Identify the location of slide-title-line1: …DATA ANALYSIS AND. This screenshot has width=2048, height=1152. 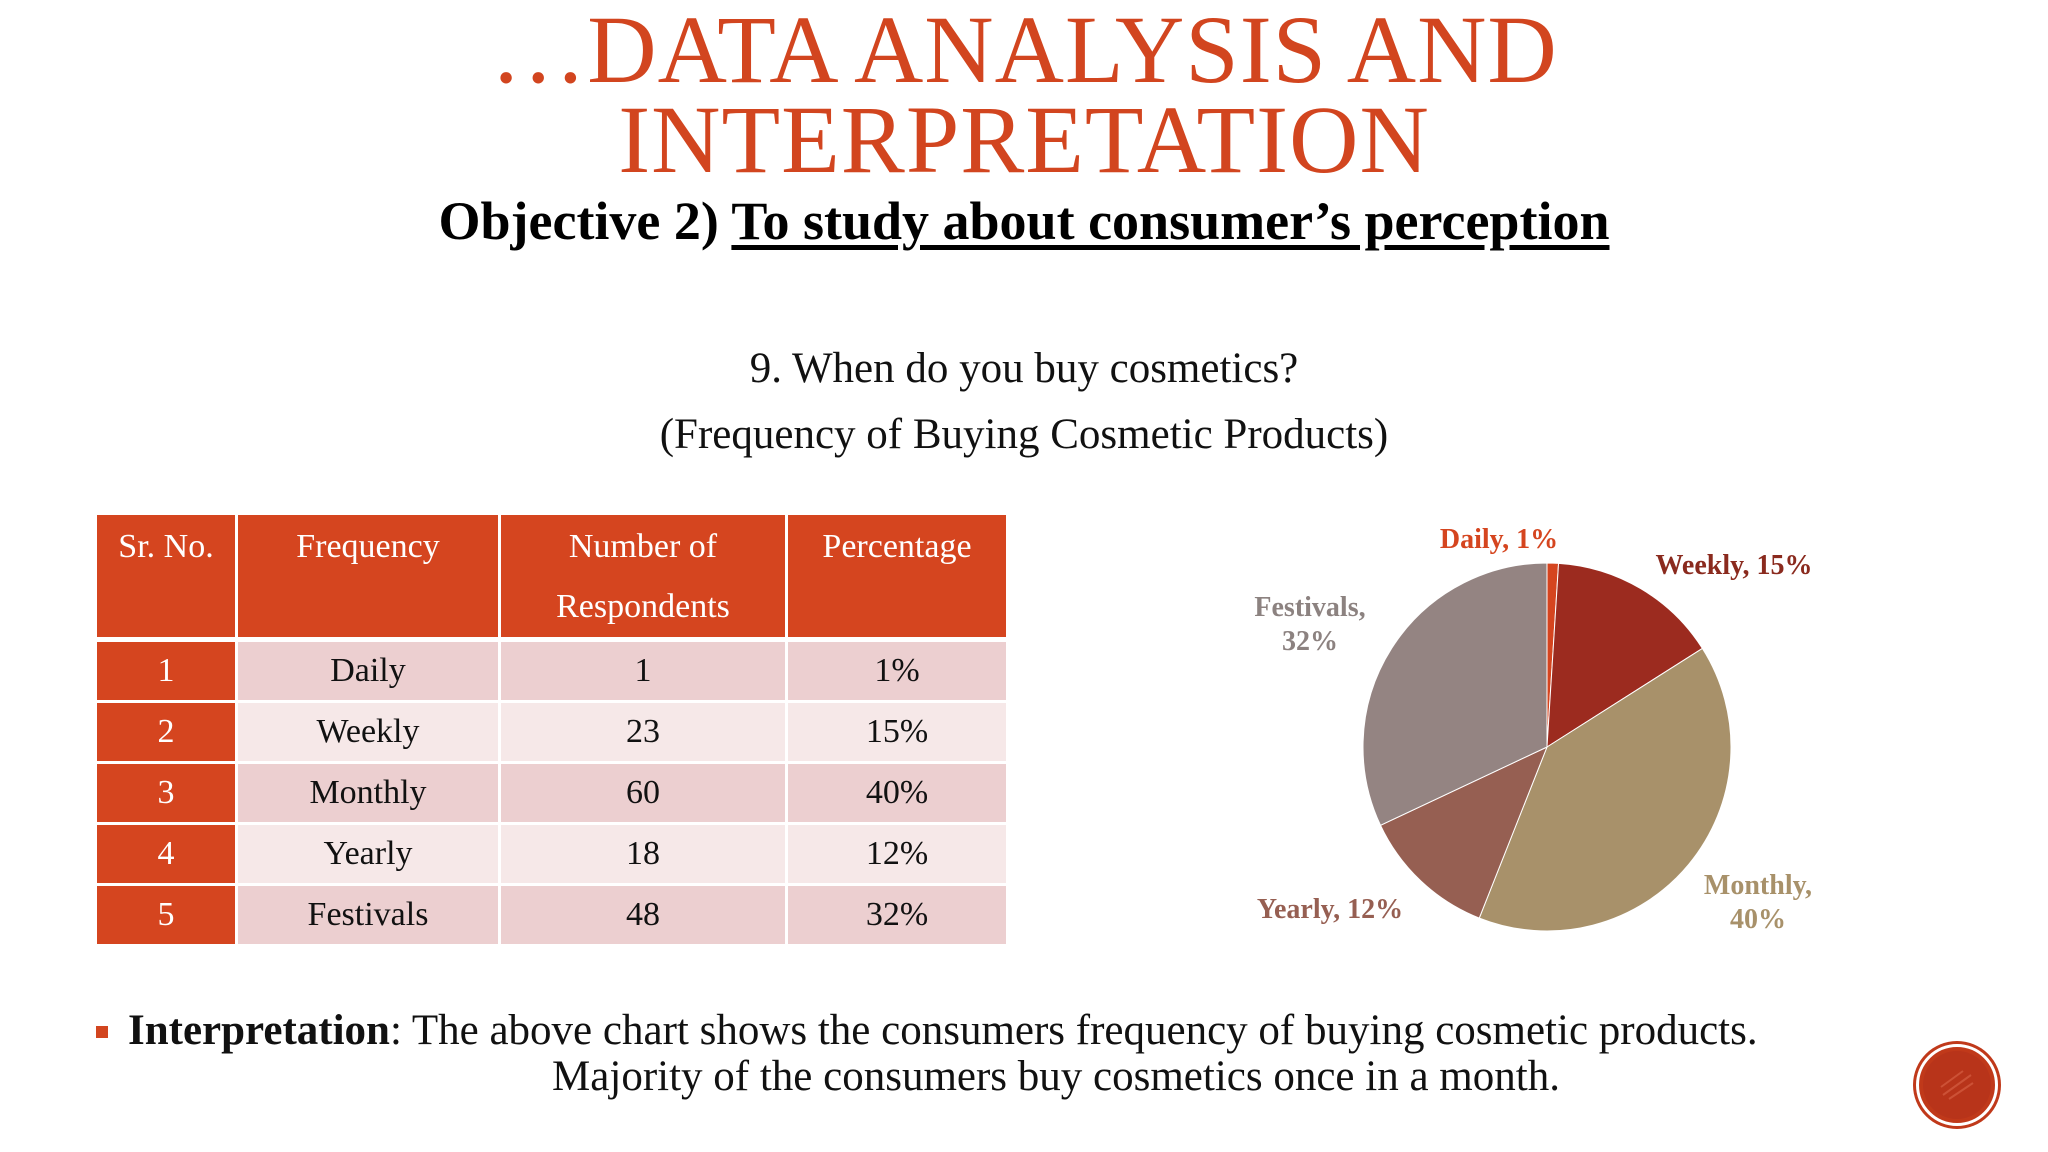
(1024, 51).